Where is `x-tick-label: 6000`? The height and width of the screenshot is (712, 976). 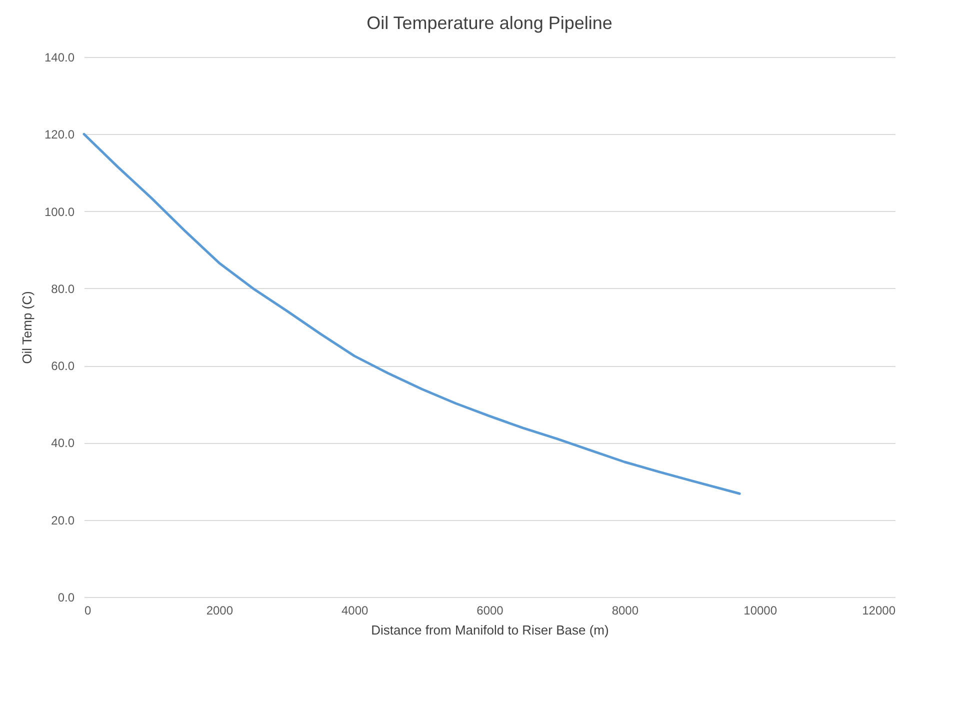
x-tick-label: 6000 is located at coordinates (490, 611).